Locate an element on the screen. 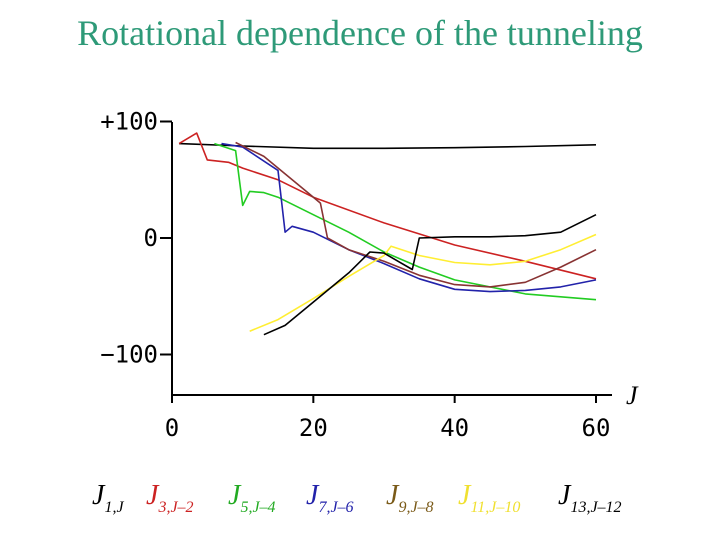  legend-subscript: 1,J is located at coordinates (114, 507).